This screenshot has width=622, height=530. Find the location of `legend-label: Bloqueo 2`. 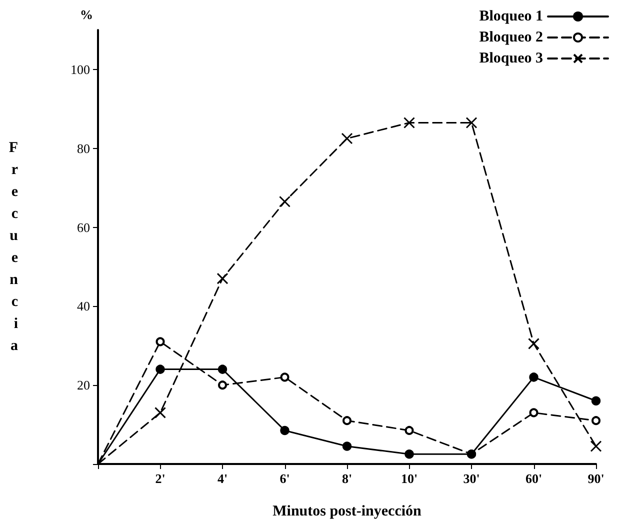

legend-label: Bloqueo 2 is located at coordinates (511, 38).